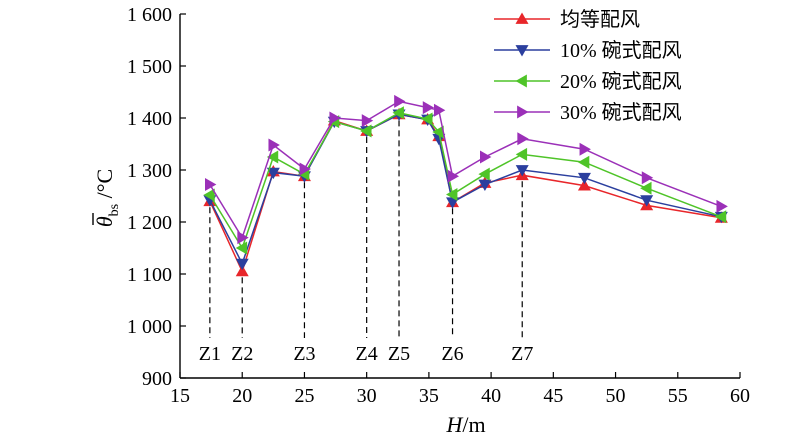 The height and width of the screenshot is (445, 800). I want to click on x-tick-label: 15, so click(180, 396).